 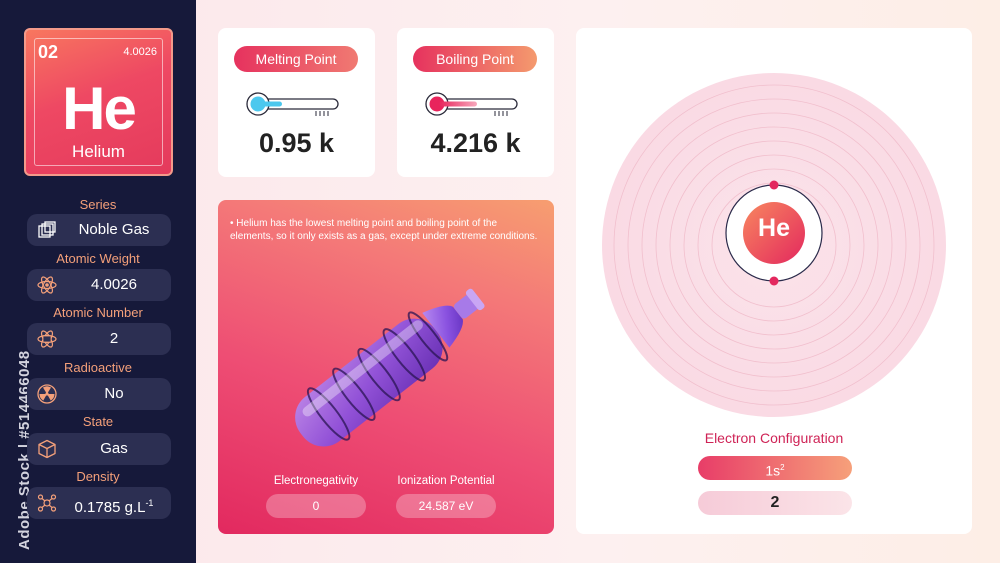 What do you see at coordinates (47, 449) in the screenshot?
I see `cube-icon` at bounding box center [47, 449].